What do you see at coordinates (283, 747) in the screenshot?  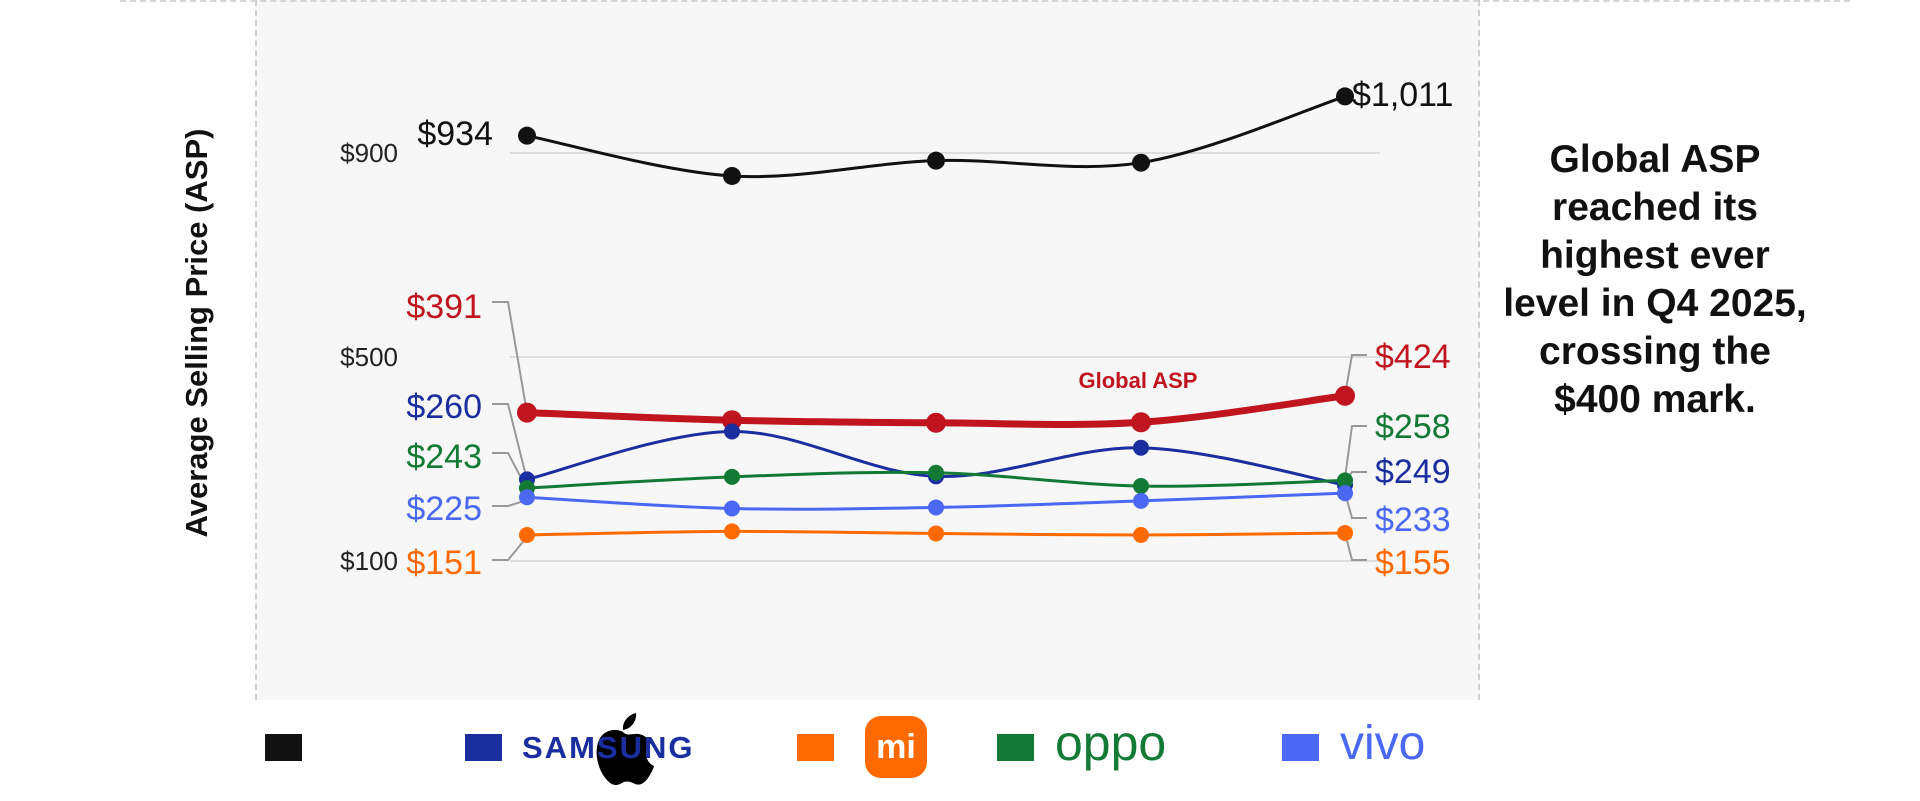 I see `legend-swatch-apple` at bounding box center [283, 747].